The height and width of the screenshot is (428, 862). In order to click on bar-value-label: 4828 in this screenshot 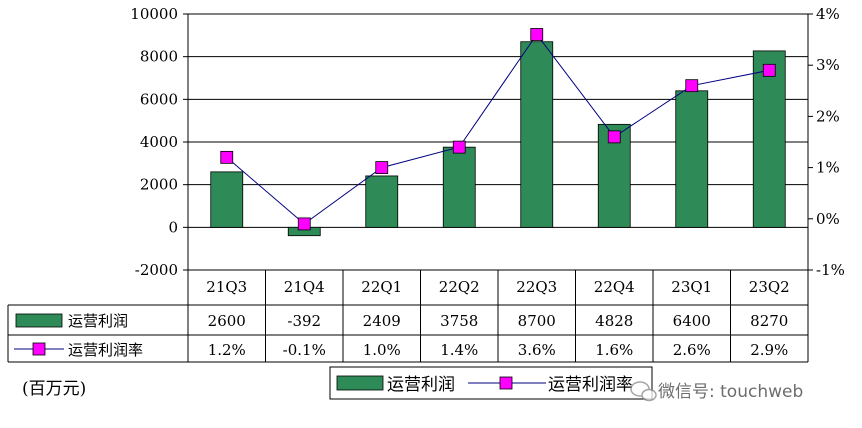, I will do `click(614, 321)`.